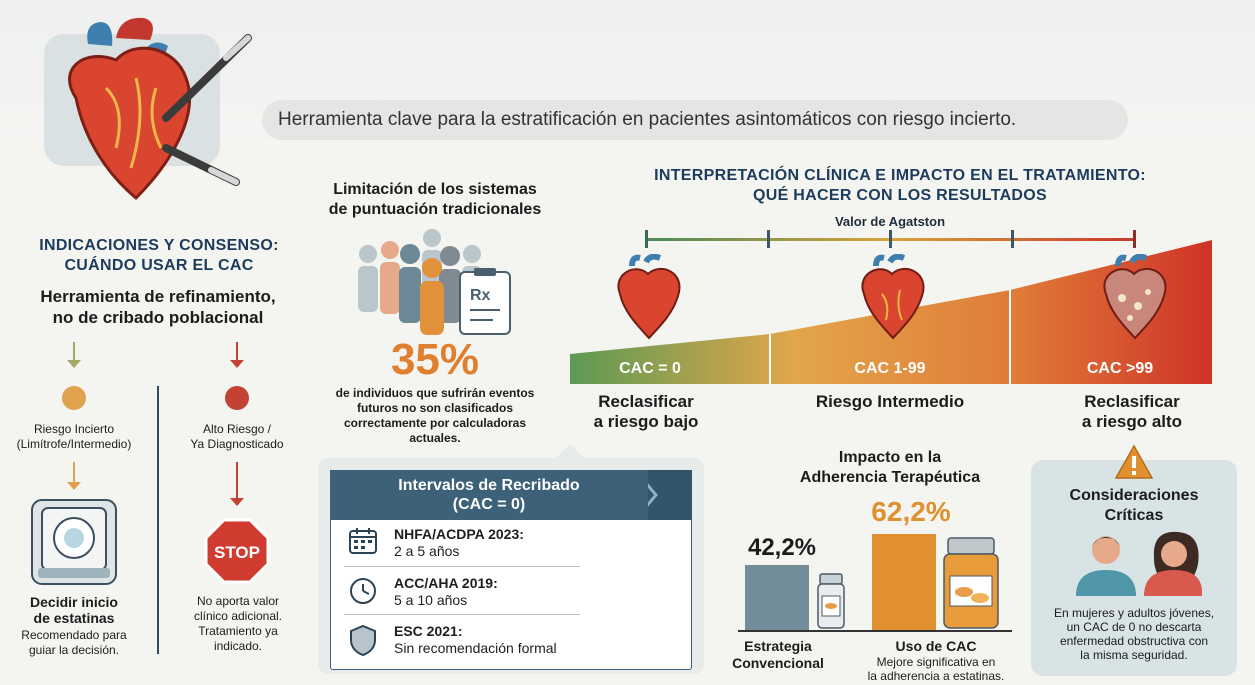  Describe the element at coordinates (427, 551) in the screenshot. I see `interval-row-1-value: 2 a 5 años` at that location.